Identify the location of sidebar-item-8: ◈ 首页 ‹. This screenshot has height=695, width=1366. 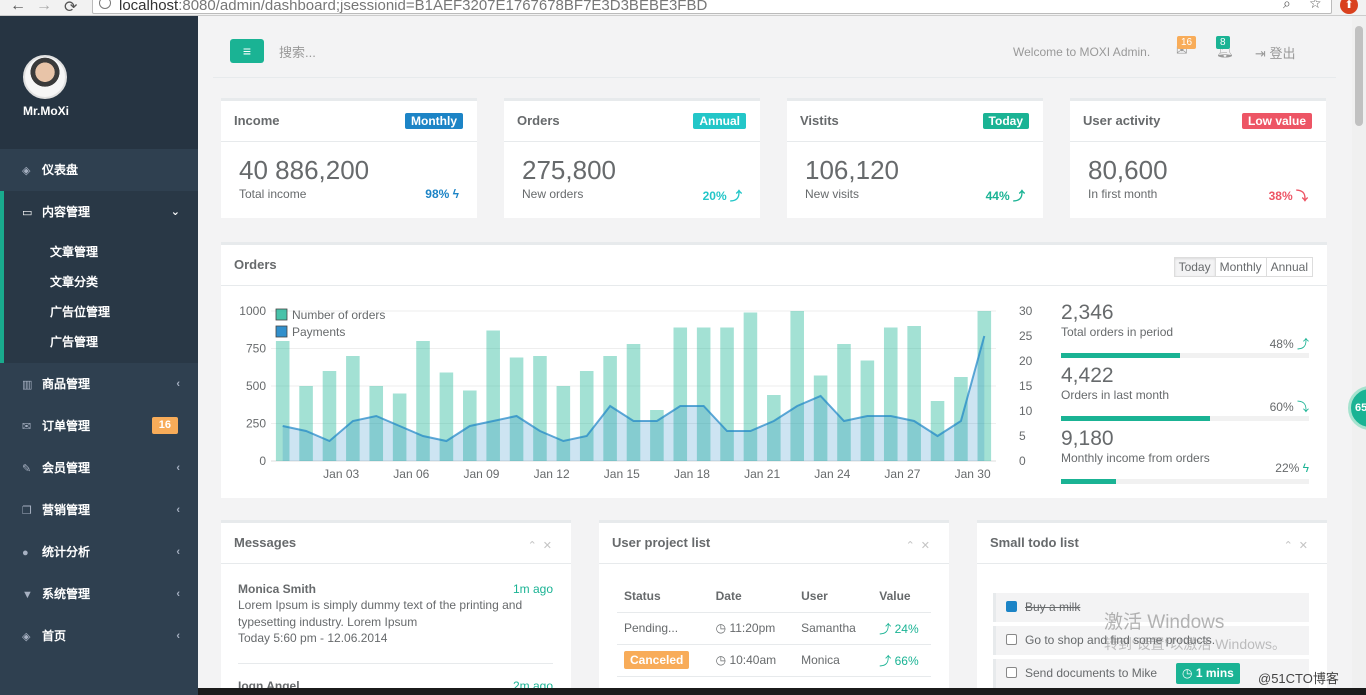
(99, 636).